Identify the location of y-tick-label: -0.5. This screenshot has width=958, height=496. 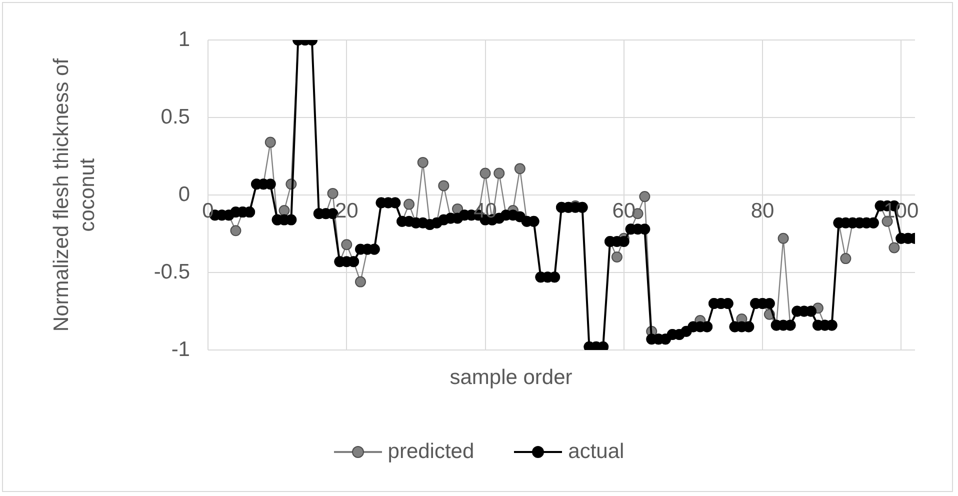
(172, 272).